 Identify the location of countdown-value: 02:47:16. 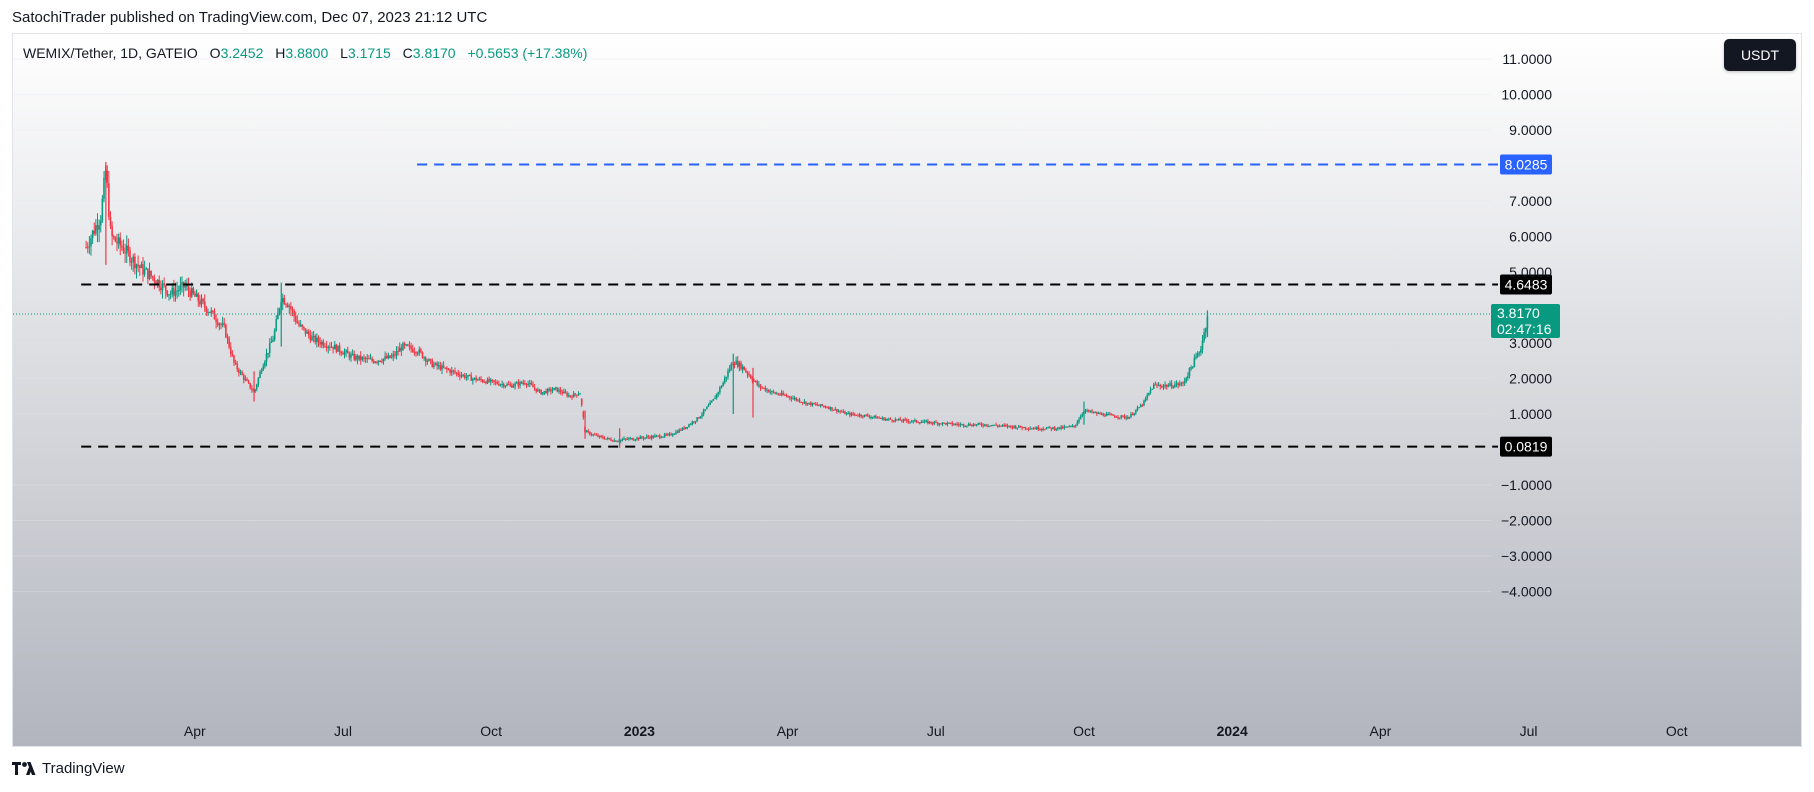
(1524, 329).